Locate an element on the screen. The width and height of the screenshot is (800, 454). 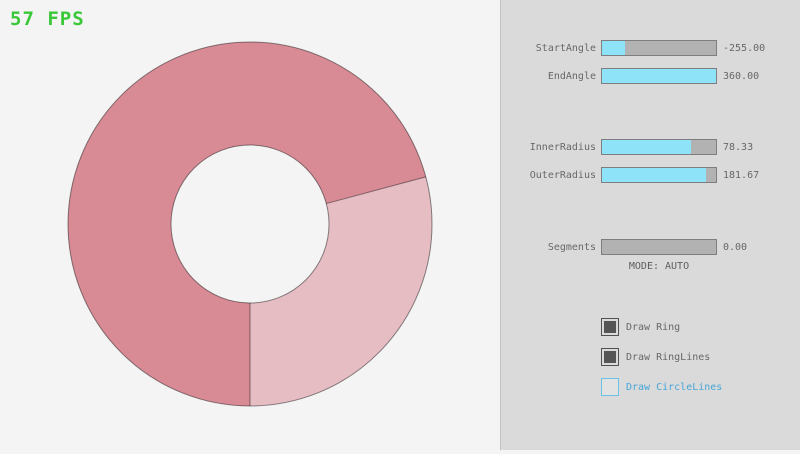
slider-row-outerradius: OuterRadius 181.67 is located at coordinates (650, 175).